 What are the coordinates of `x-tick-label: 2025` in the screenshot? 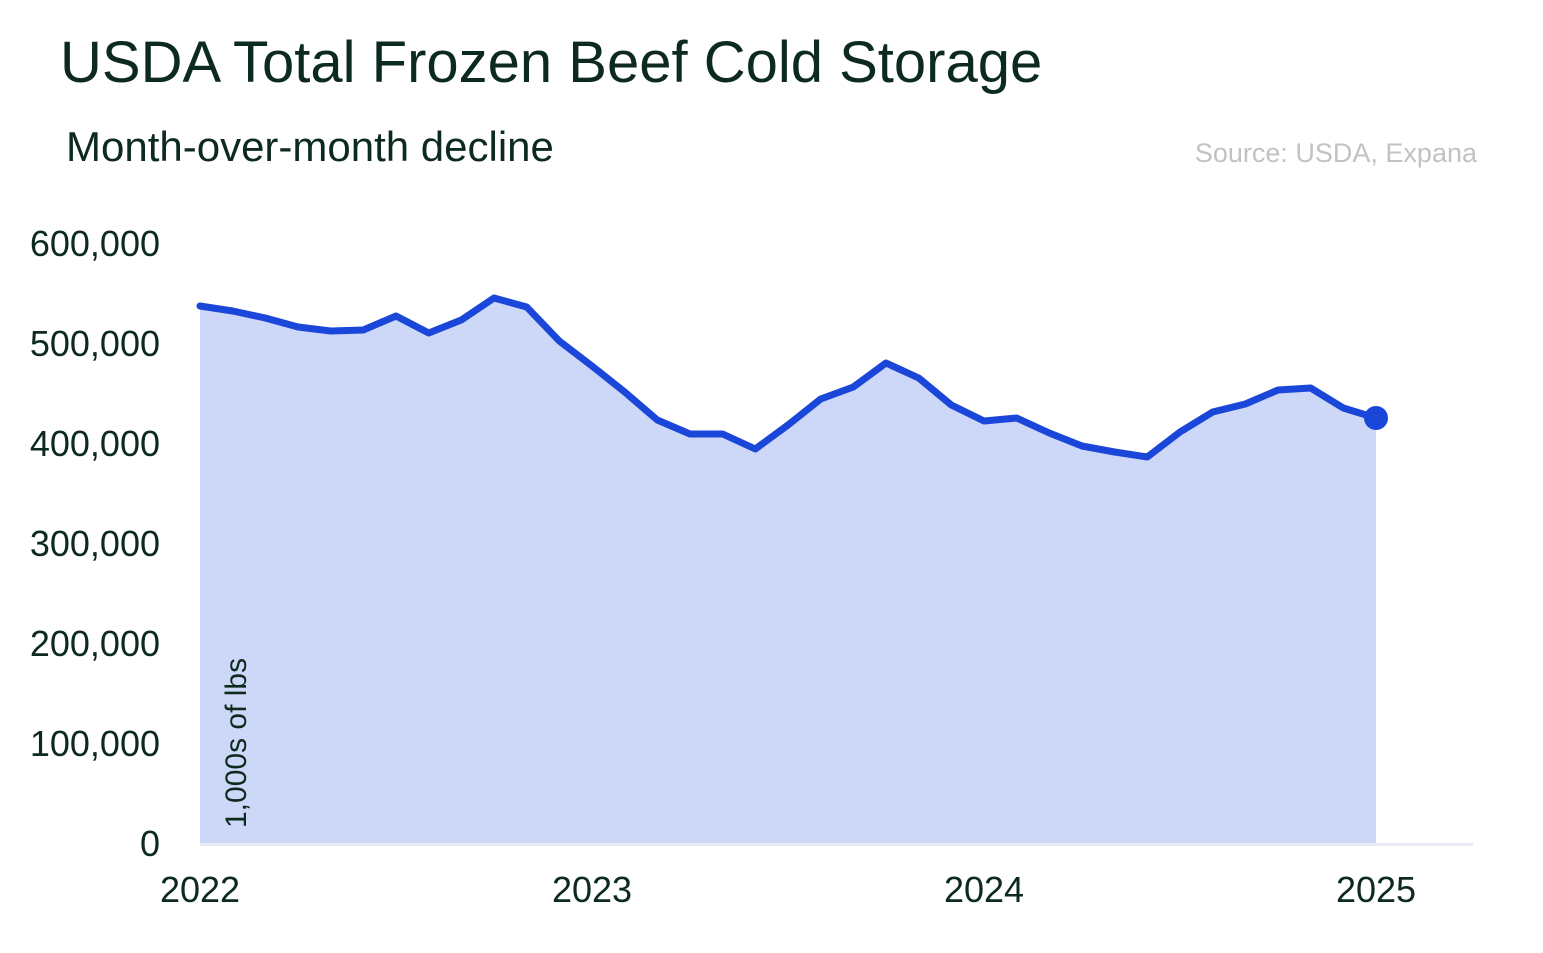 It's located at (1376, 889).